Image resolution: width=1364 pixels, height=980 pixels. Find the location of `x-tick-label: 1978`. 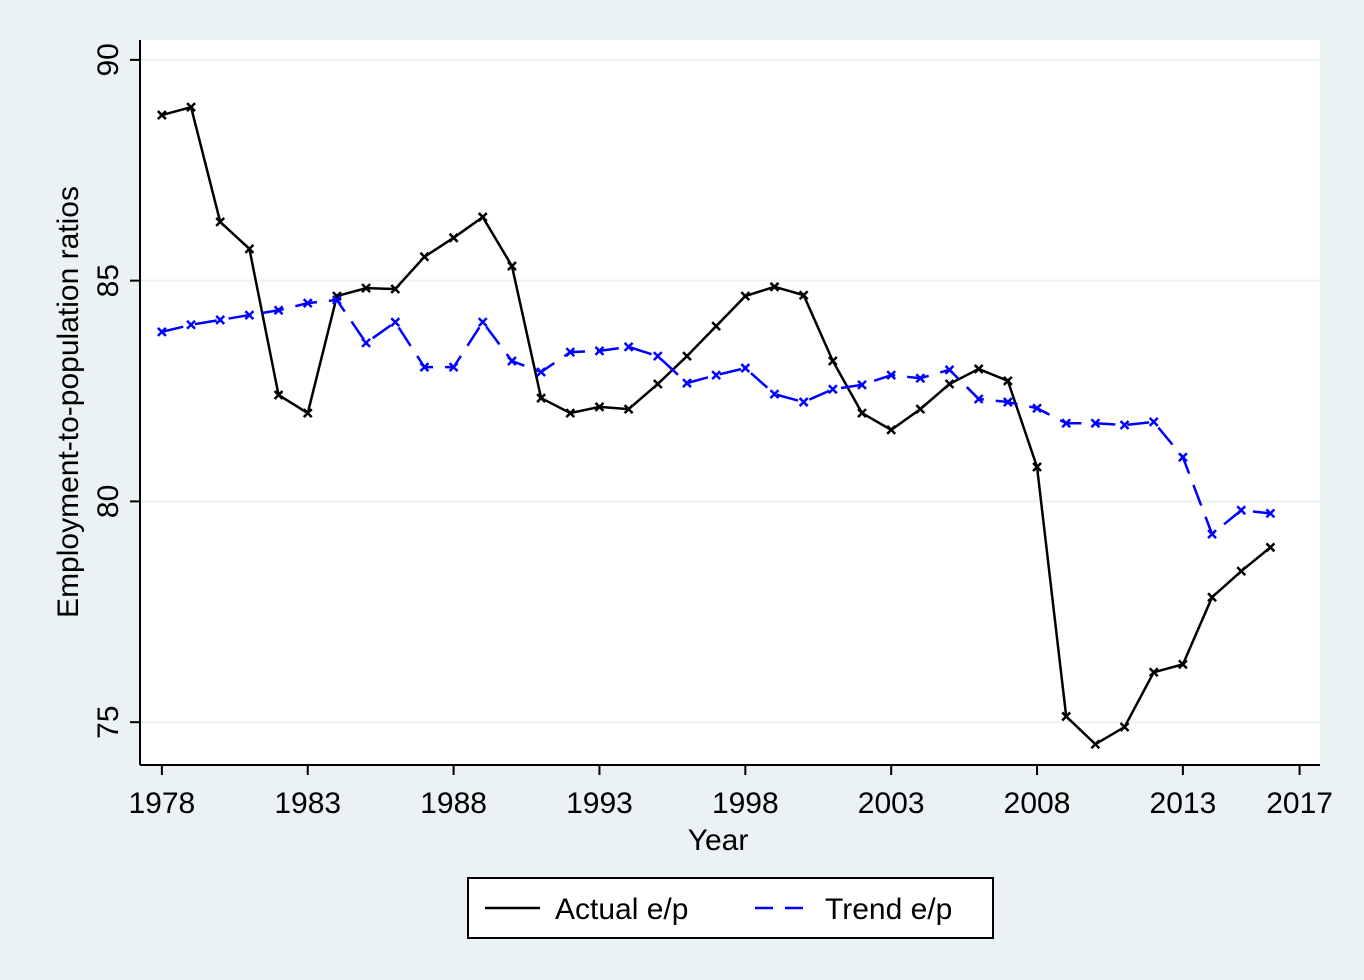

x-tick-label: 1978 is located at coordinates (162, 803).